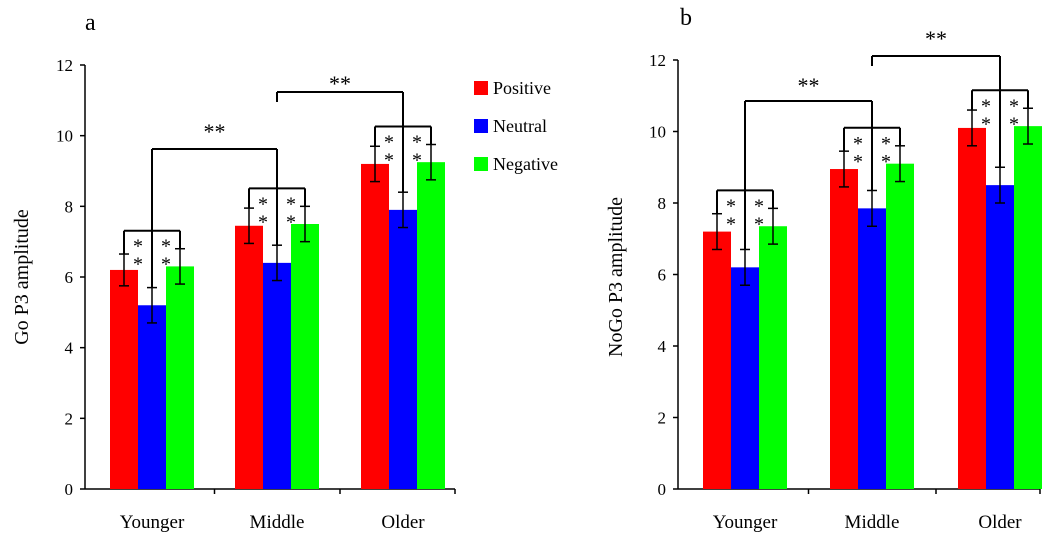  Describe the element at coordinates (686, 18) in the screenshot. I see `panel-letter: b` at that location.